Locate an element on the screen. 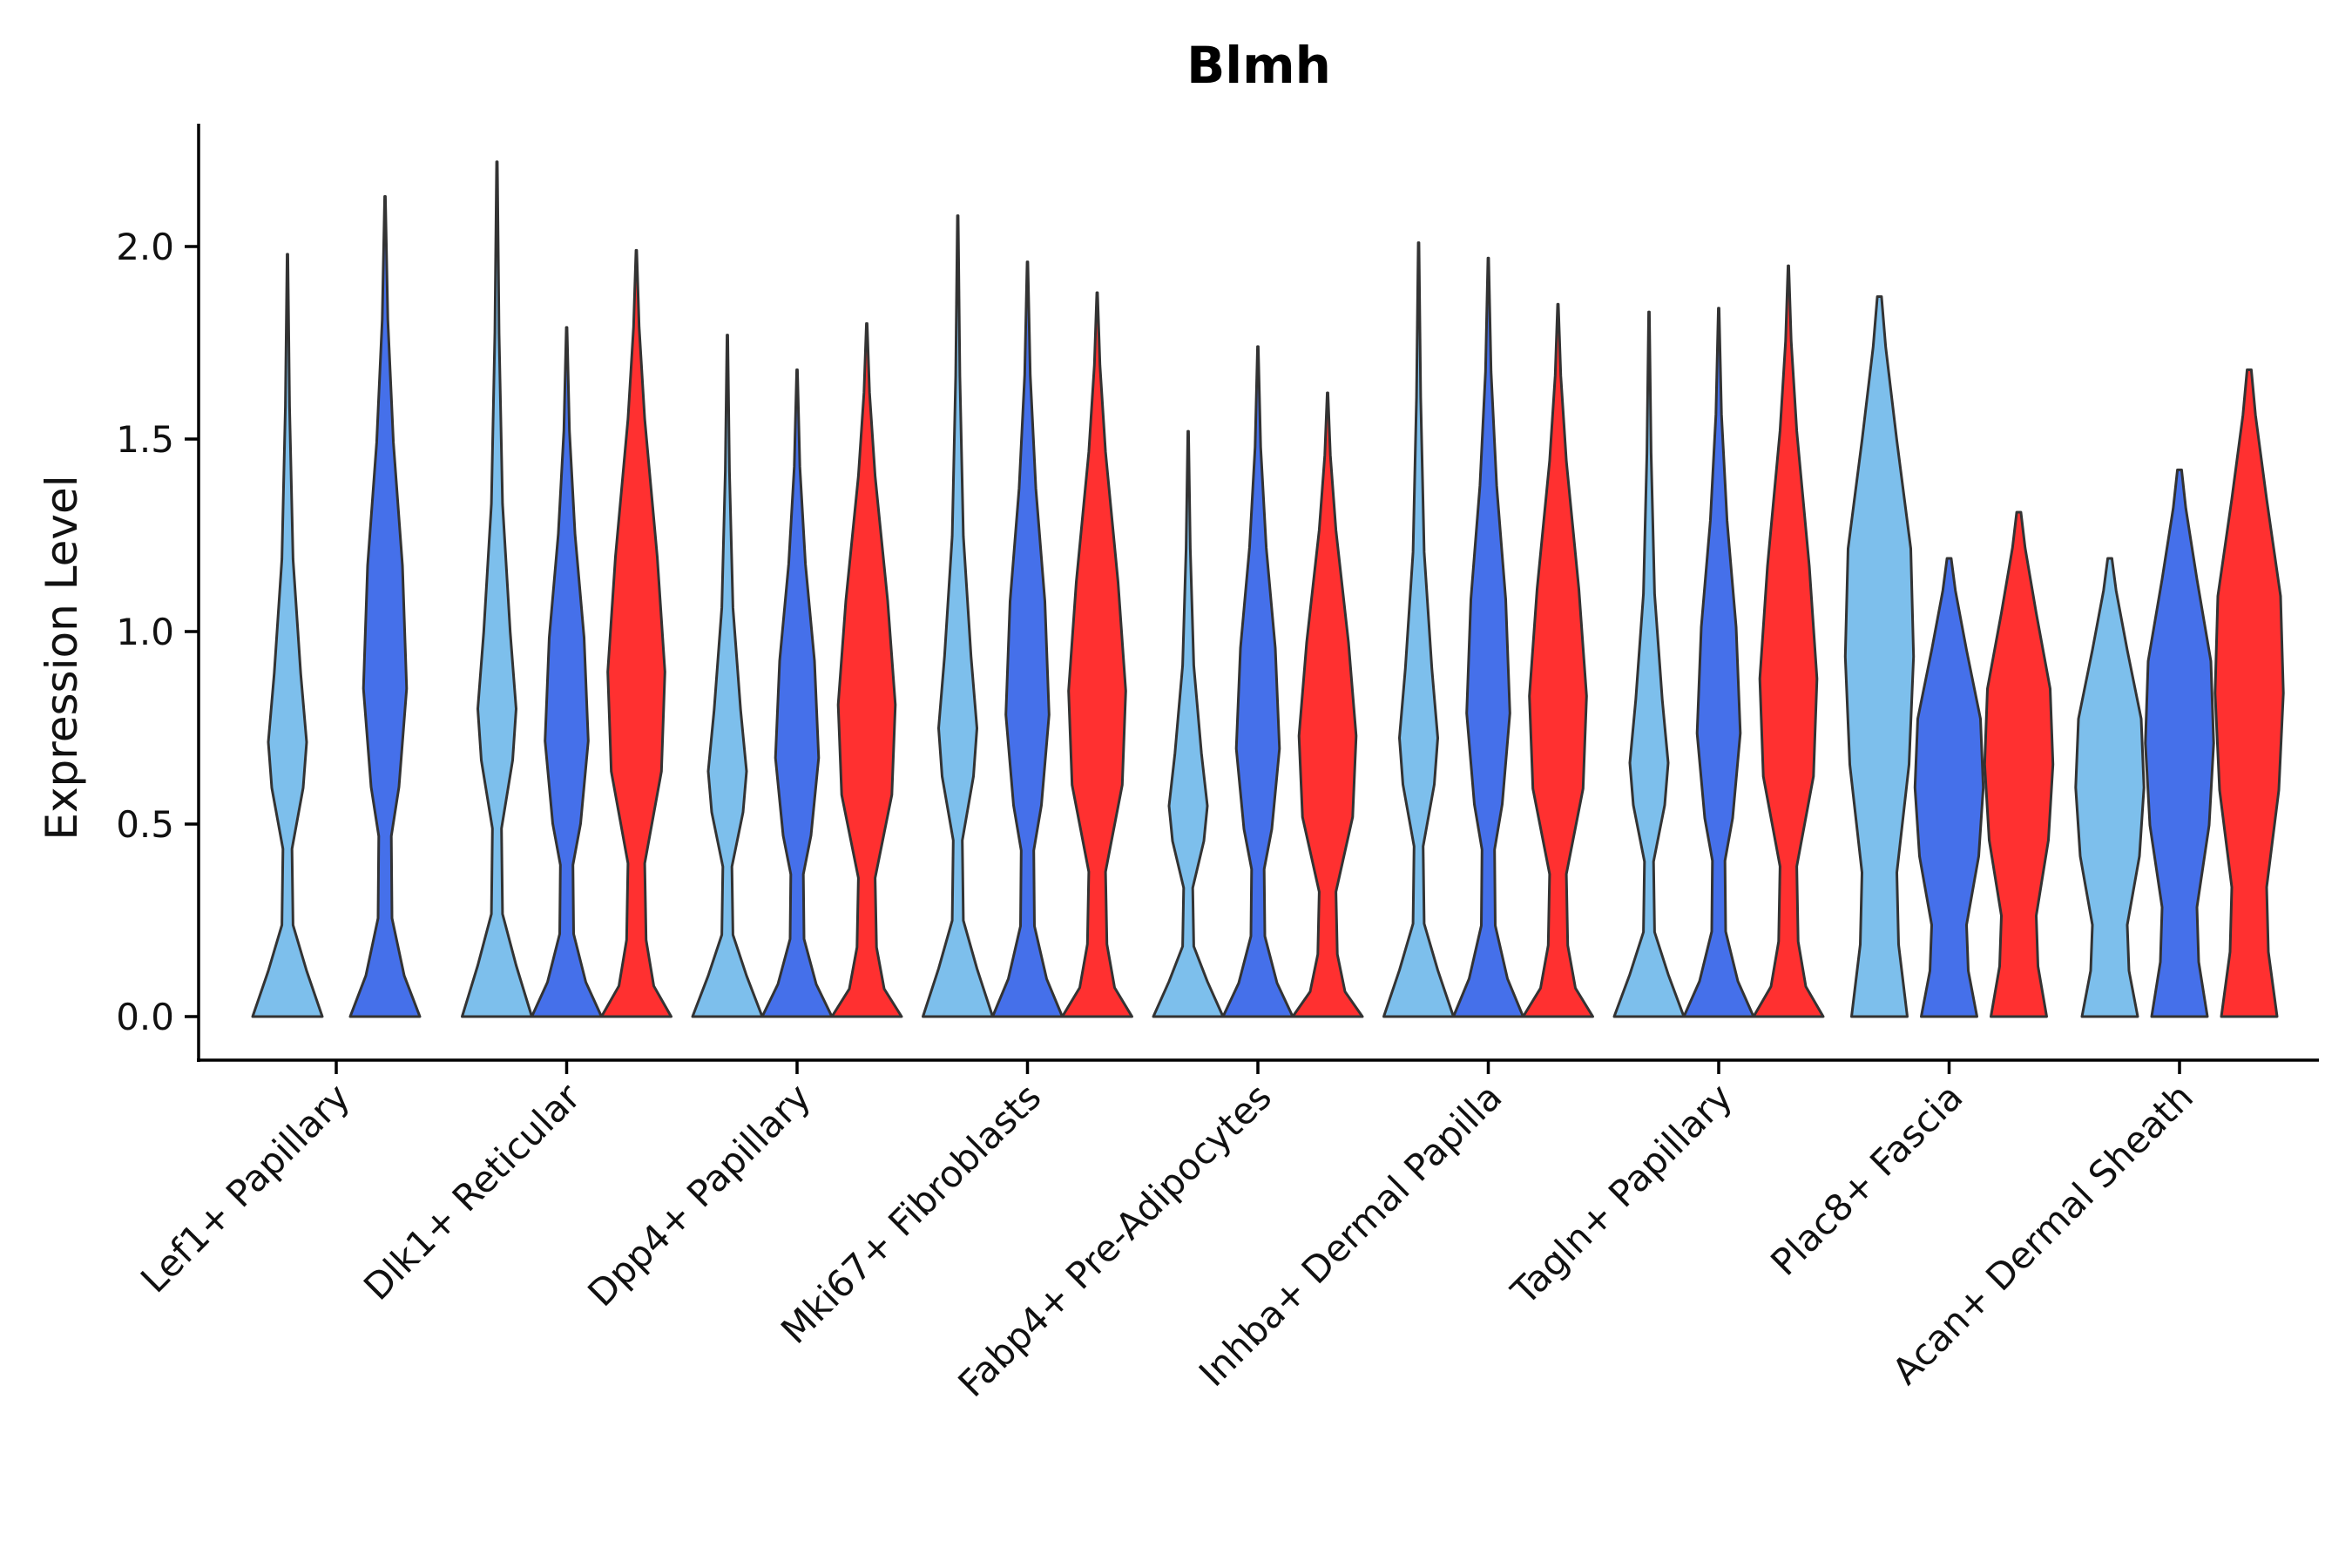 Image resolution: width=2352 pixels, height=1568 pixels. y-axis-ticks: 0.0 0.5 1.0 1.5 2.0 is located at coordinates (157, 632).